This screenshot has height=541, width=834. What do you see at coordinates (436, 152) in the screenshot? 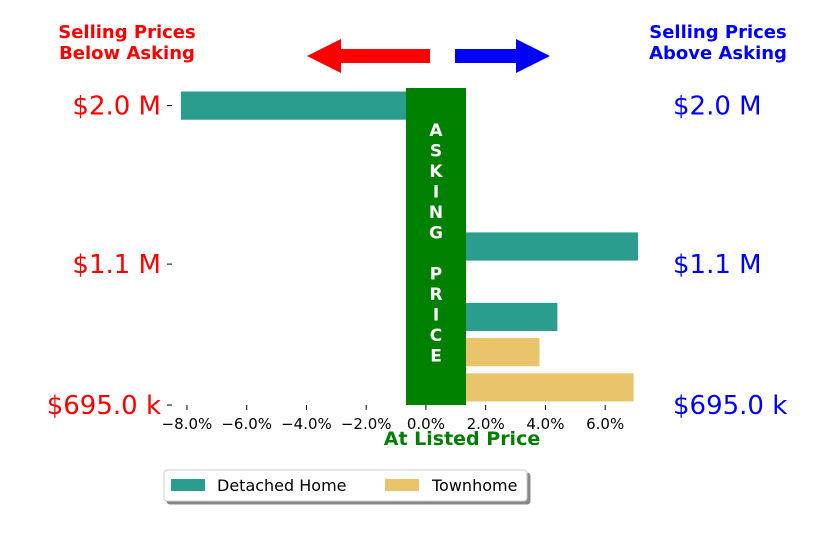
I see `band-letter: S` at bounding box center [436, 152].